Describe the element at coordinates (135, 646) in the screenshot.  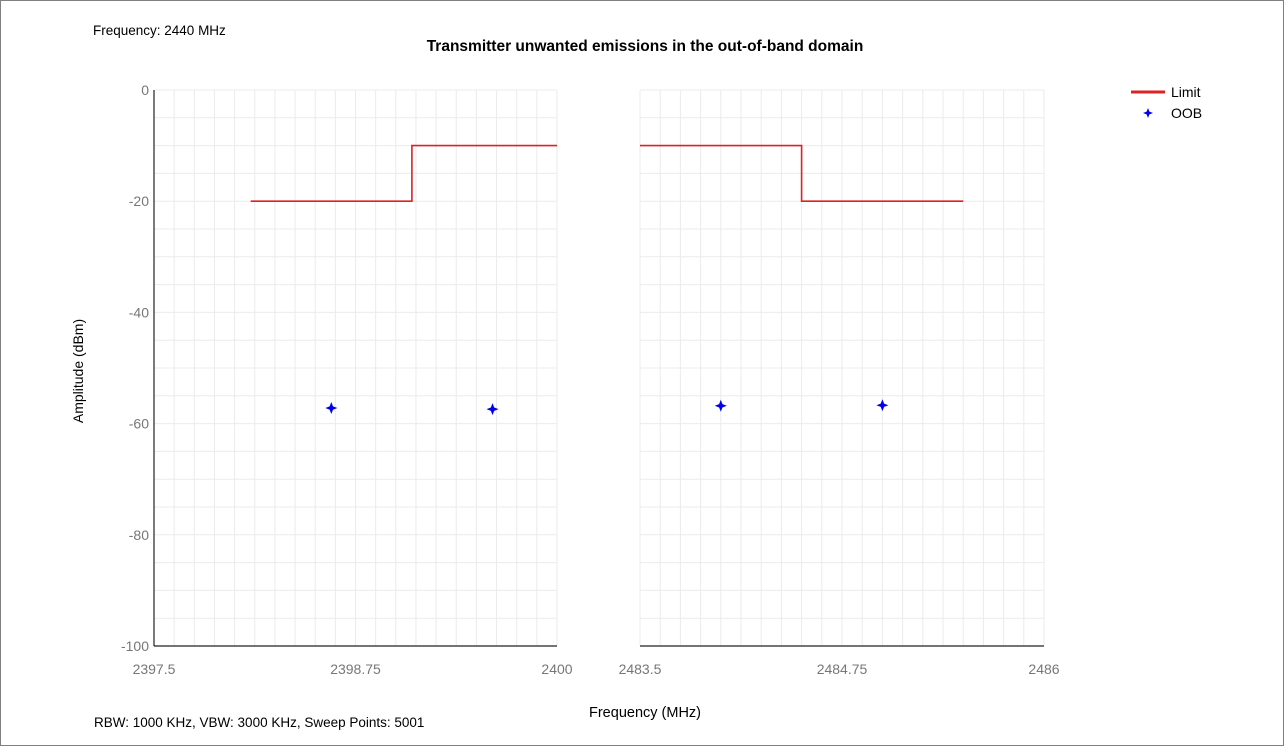
I see `y-tick-label: -100` at that location.